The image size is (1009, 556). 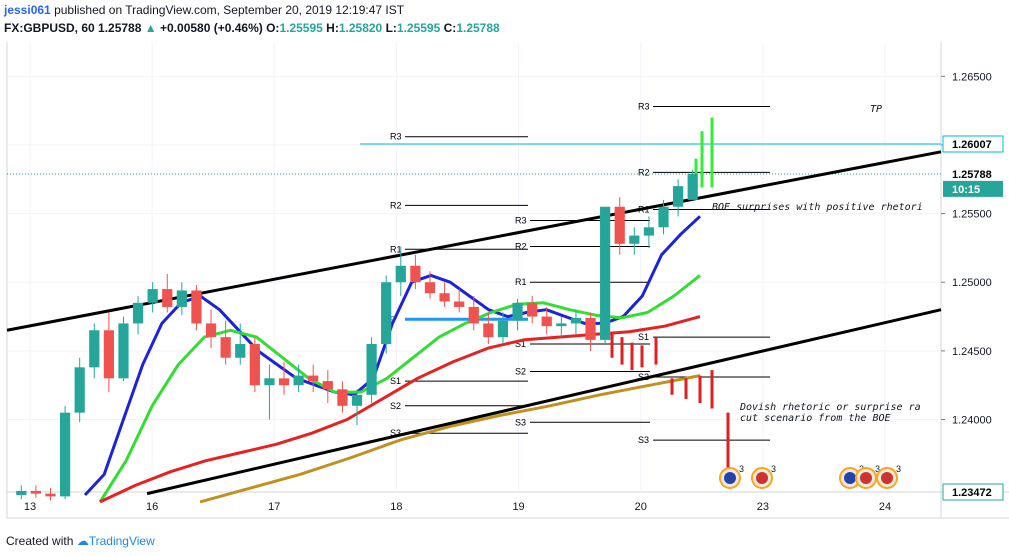 I want to click on change-value: +0.00580 (+0.46%), so click(x=211, y=28).